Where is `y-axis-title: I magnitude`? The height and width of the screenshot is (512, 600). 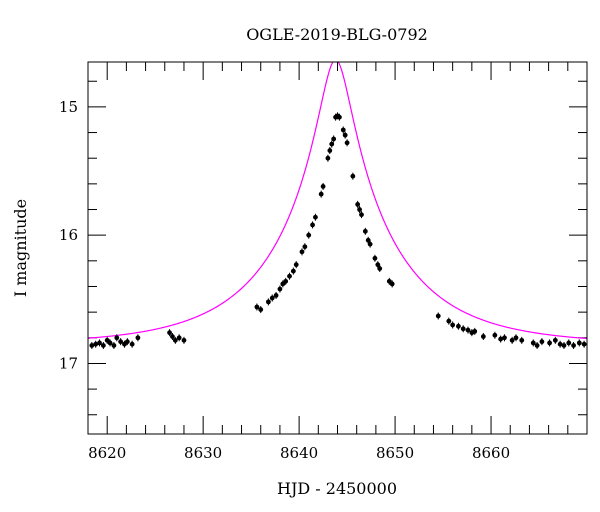
y-axis-title: I magnitude is located at coordinates (20, 248).